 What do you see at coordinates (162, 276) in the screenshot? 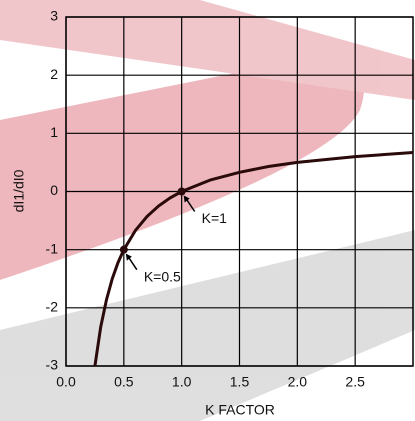
I see `annotation-label: K=0.5` at bounding box center [162, 276].